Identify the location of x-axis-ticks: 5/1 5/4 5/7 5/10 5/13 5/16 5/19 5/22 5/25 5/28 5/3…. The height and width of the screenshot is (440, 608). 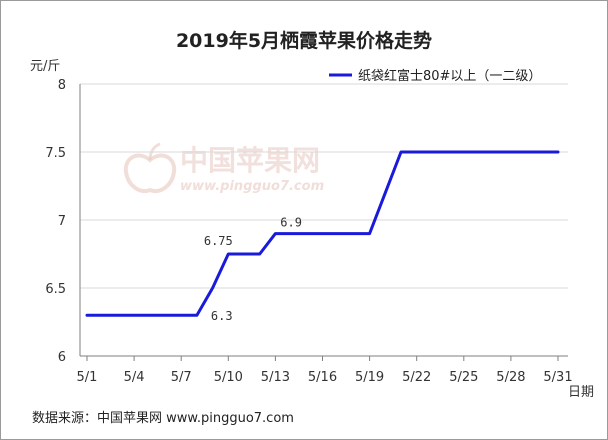
(325, 370).